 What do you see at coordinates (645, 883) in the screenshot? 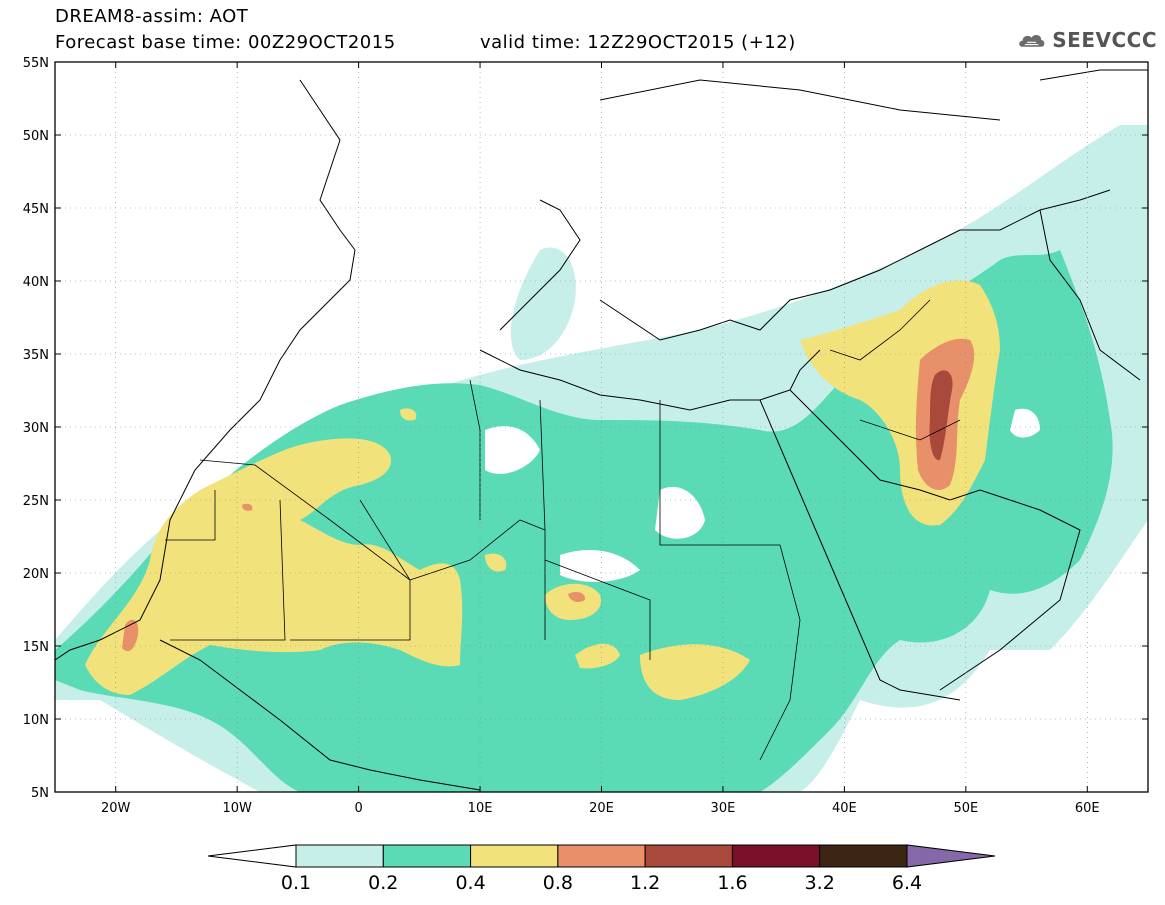
I see `colorbar-label: 1.2` at bounding box center [645, 883].